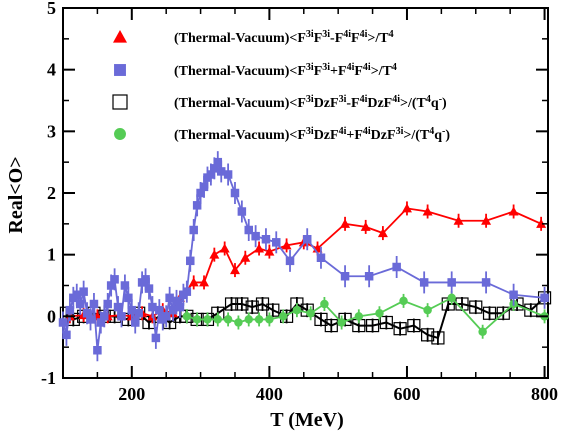  Describe the element at coordinates (406, 394) in the screenshot. I see `x-tick-label: 600` at that location.